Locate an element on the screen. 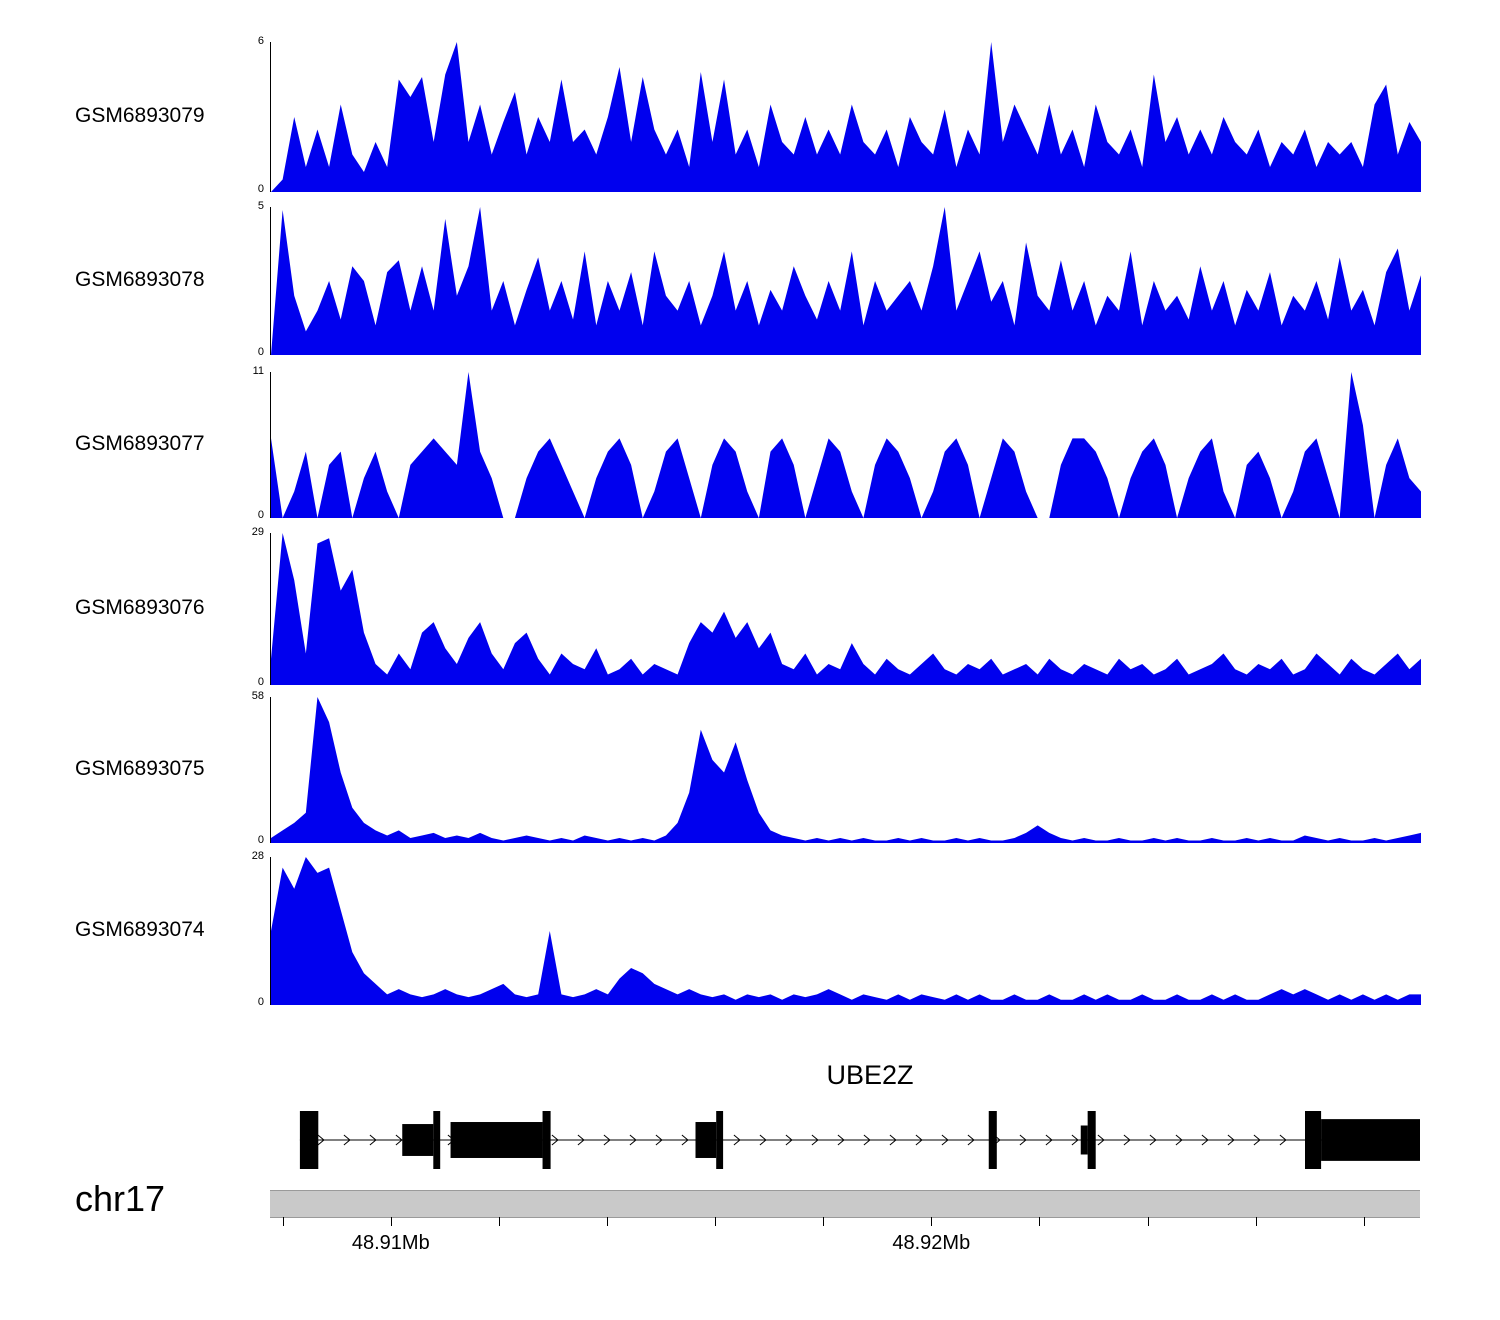 This screenshot has width=1500, height=1320. axis-label-mb: 48.92Mb is located at coordinates (931, 1243).